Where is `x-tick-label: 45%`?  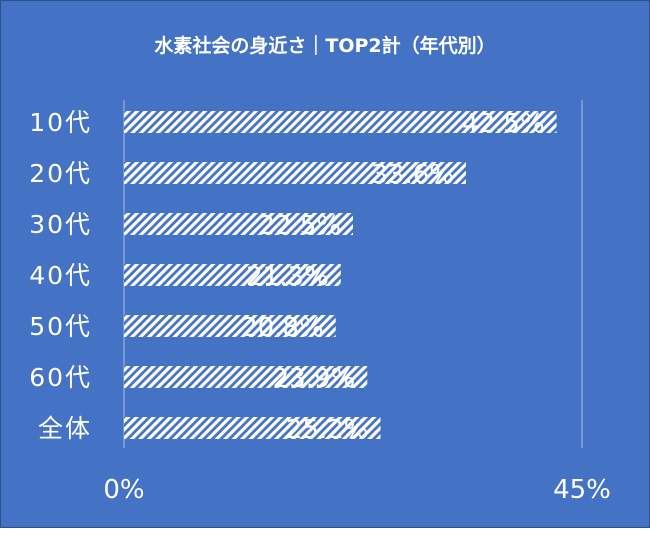 x-tick-label: 45% is located at coordinates (582, 490).